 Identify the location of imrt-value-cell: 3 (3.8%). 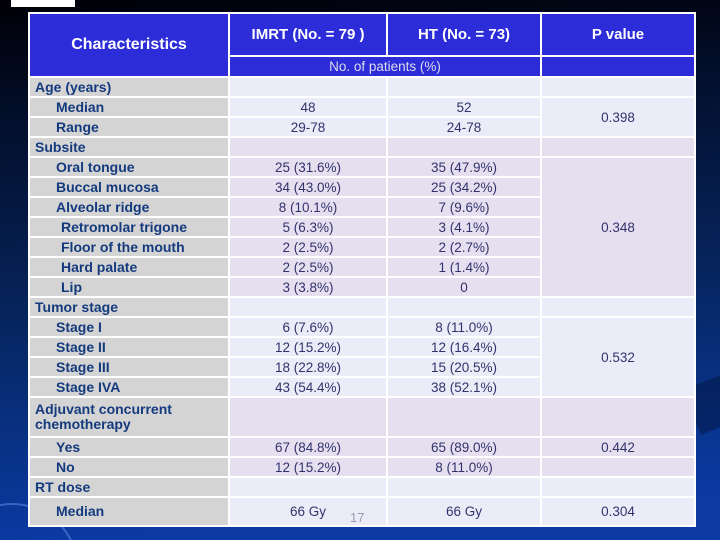
(308, 287).